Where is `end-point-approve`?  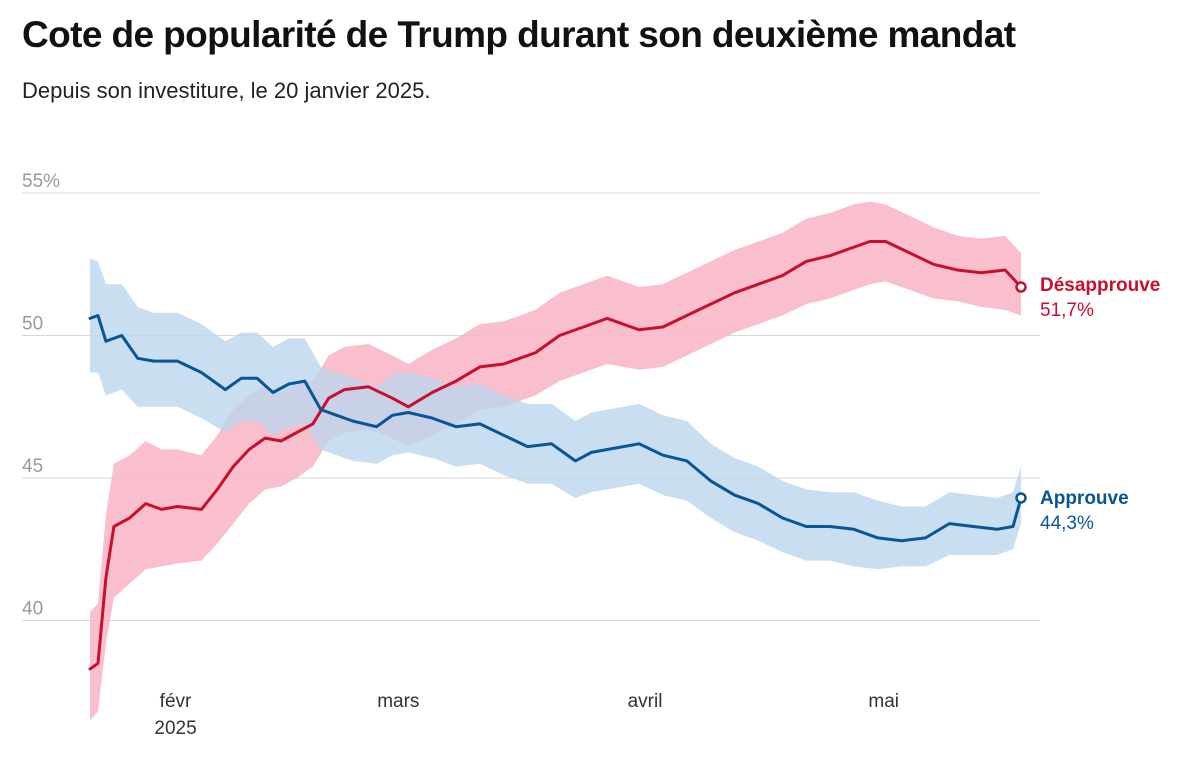 end-point-approve is located at coordinates (1021, 498).